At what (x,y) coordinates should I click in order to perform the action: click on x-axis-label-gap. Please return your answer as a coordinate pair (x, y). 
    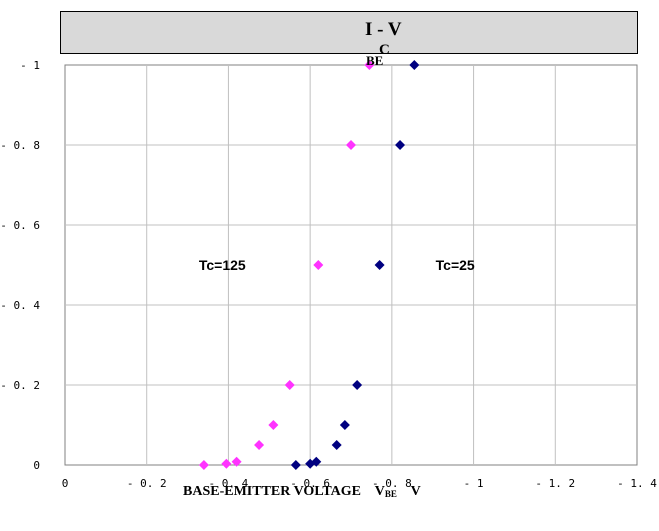
    Looking at the image, I should click on (404, 491).